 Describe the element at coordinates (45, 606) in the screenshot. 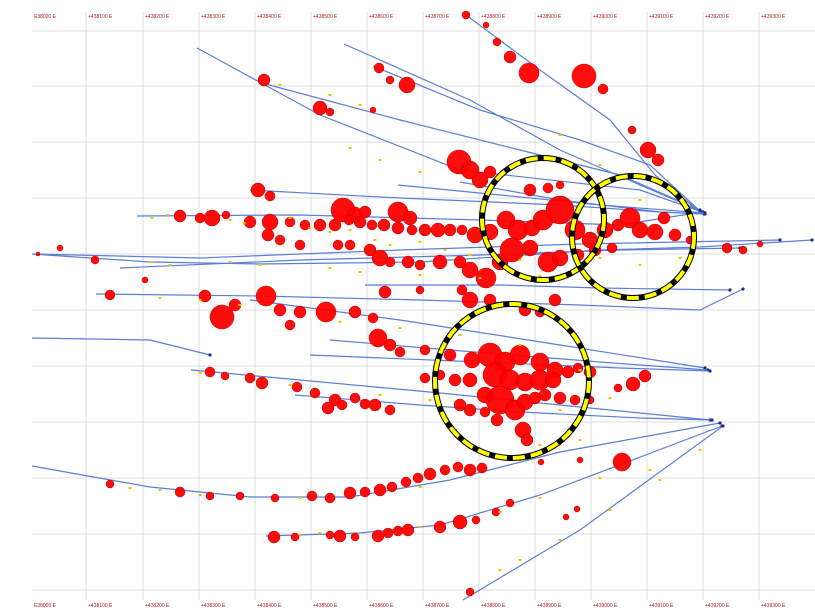

I see `easting-tick-label: E38000 E` at that location.